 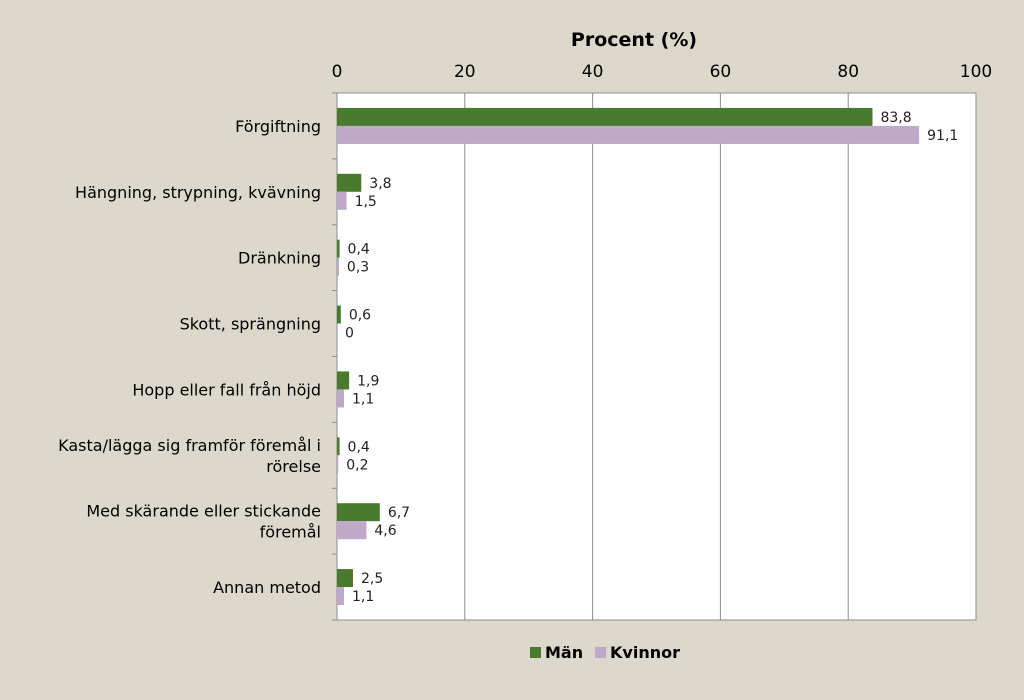 I want to click on data-label: 91,1, so click(x=942, y=136).